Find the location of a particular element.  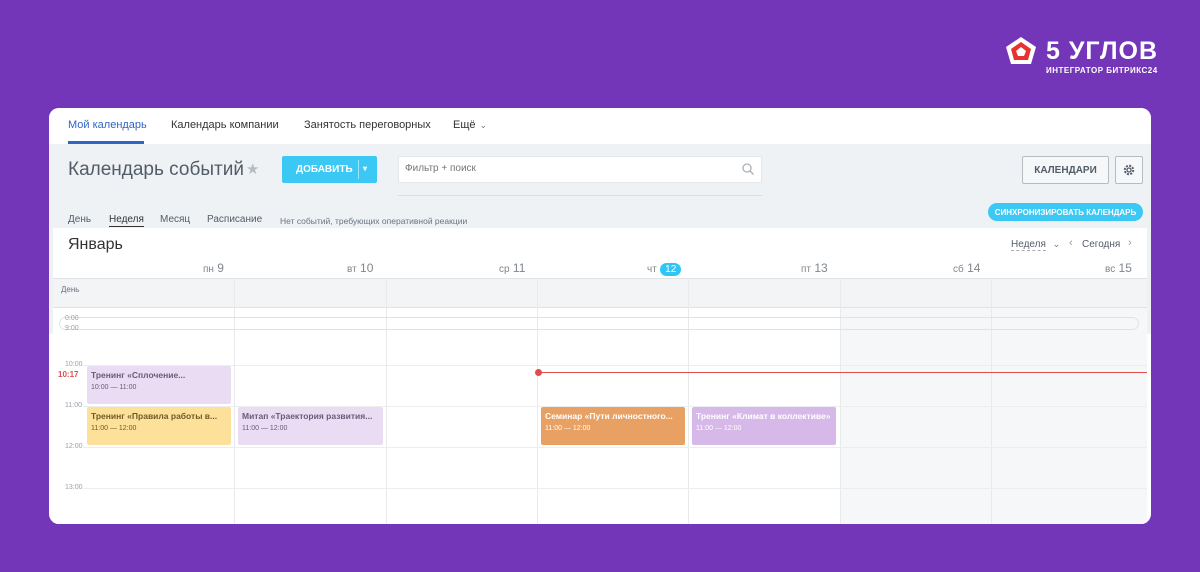

add-button-divider is located at coordinates (358, 169).